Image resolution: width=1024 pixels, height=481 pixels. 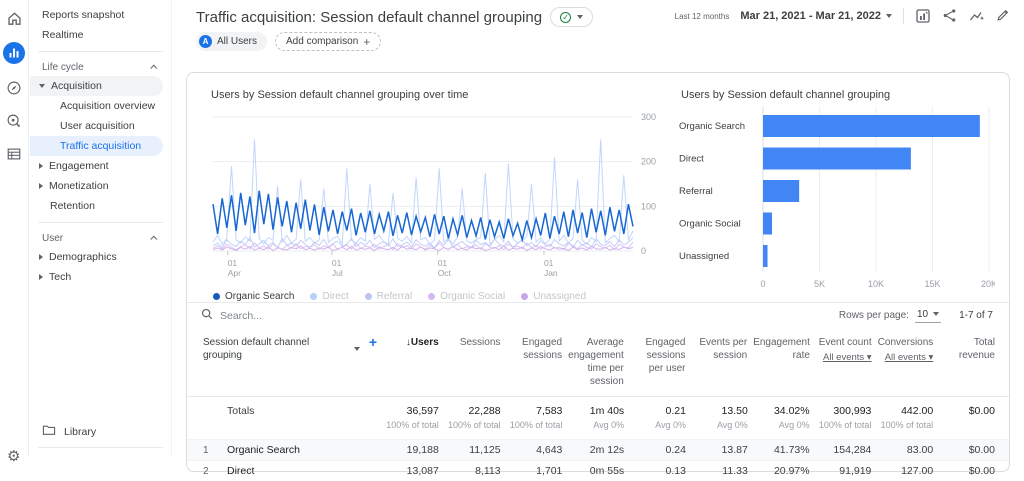 What do you see at coordinates (14, 456) in the screenshot?
I see `settings-gear-icon: ⚙` at bounding box center [14, 456].